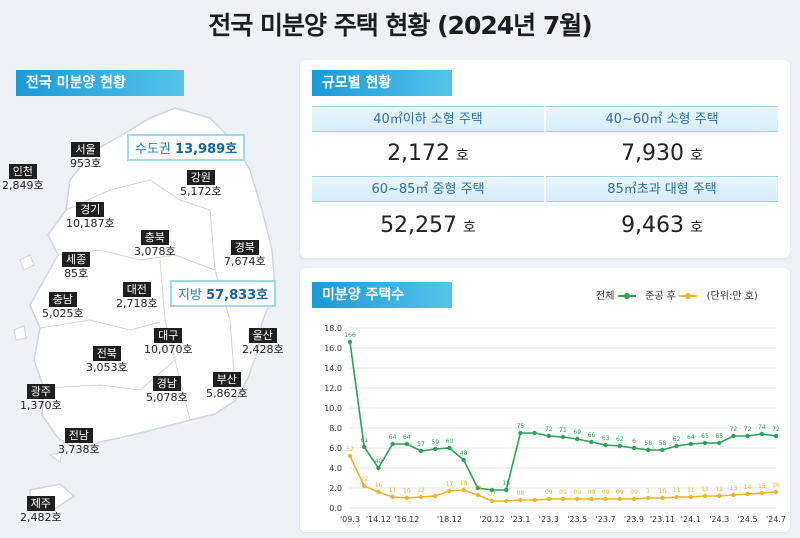  Describe the element at coordinates (364, 479) in the screenshot. I see `data-label: 22` at that location.